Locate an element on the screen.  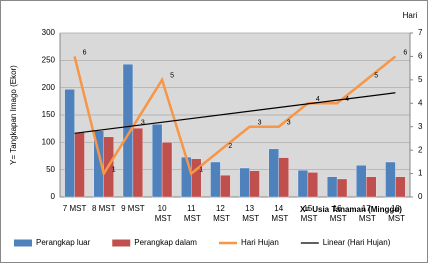
y2-tick-label: 1 is located at coordinates (420, 173).